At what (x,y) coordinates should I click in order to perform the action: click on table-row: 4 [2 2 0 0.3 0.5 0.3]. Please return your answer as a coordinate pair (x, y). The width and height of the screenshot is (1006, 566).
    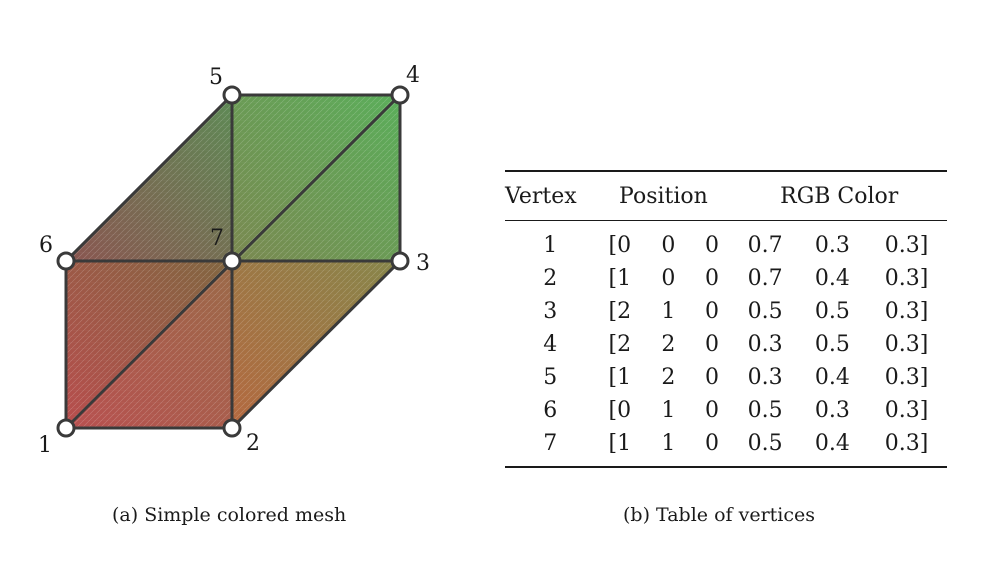
    Looking at the image, I should click on (726, 344).